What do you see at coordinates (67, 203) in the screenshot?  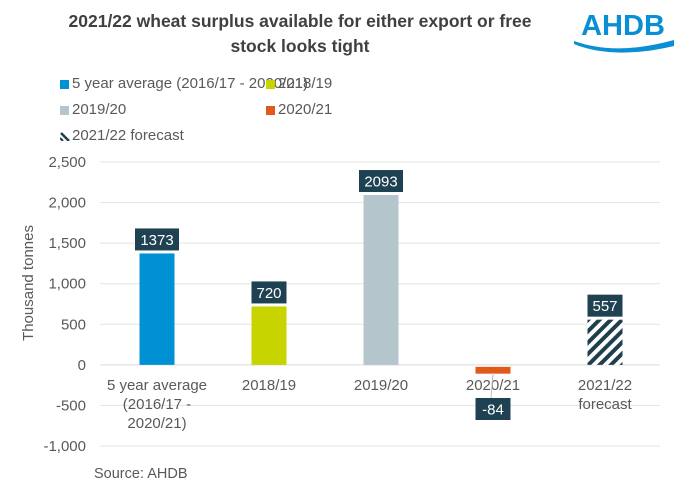 I see `y-tick-label: 2,000` at bounding box center [67, 203].